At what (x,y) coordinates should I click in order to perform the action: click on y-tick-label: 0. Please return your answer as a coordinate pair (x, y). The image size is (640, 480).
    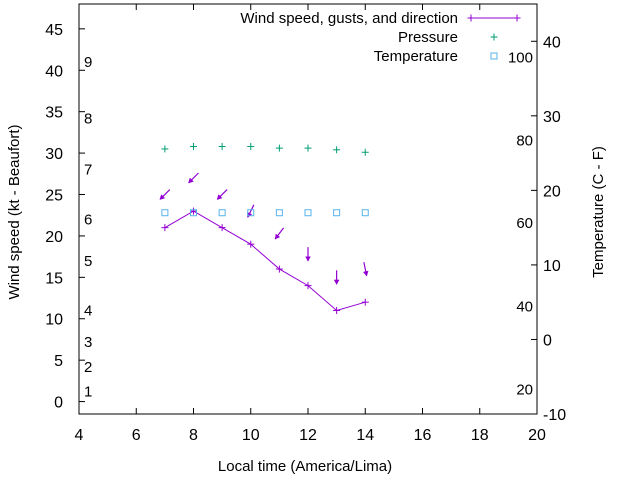
    Looking at the image, I should click on (58, 403).